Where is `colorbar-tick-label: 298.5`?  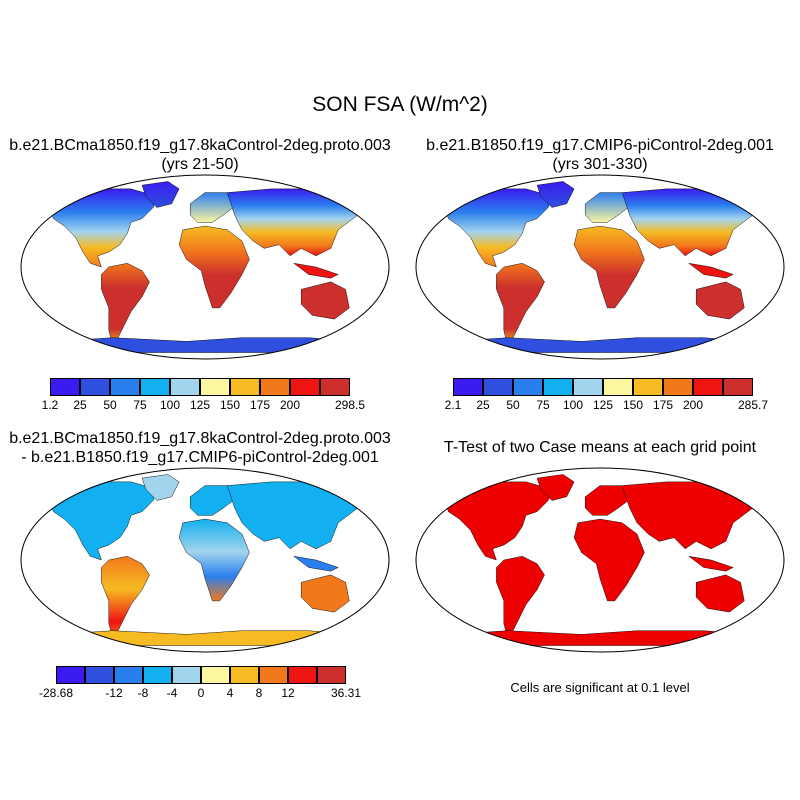 colorbar-tick-label: 298.5 is located at coordinates (350, 405).